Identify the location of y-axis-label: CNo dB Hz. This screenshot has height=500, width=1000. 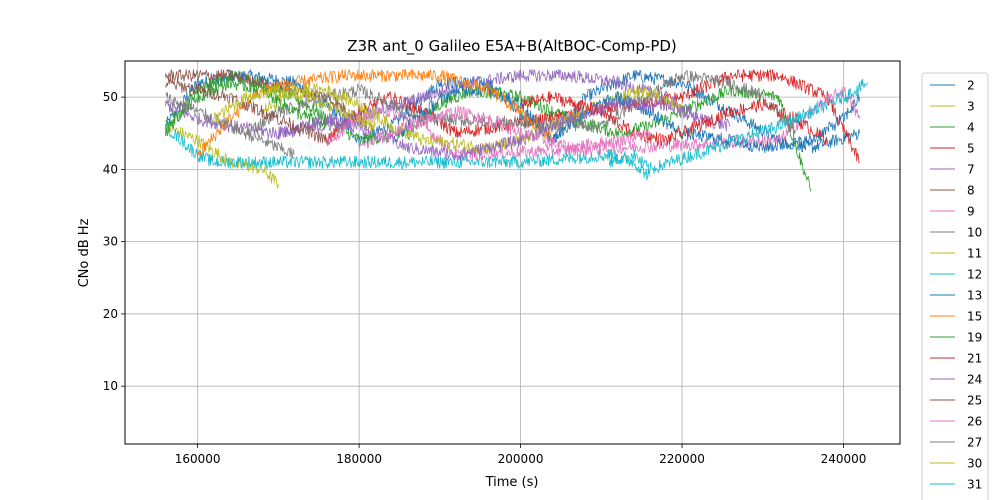
(84, 252).